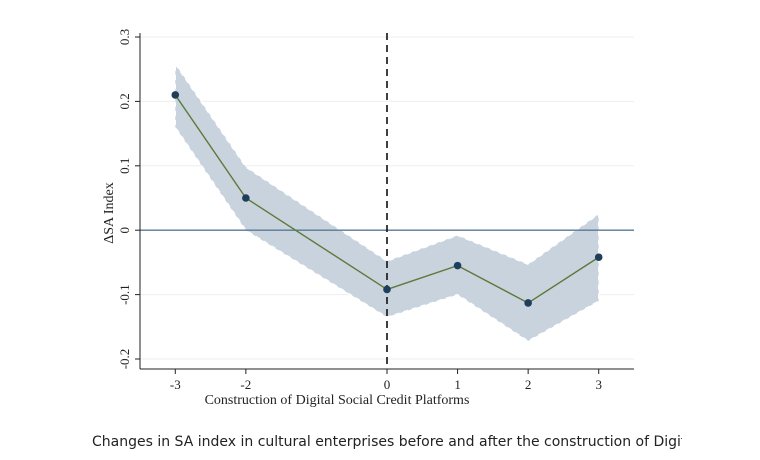 The height and width of the screenshot is (460, 760). What do you see at coordinates (175, 384) in the screenshot?
I see `x-tick-label: -3` at bounding box center [175, 384].